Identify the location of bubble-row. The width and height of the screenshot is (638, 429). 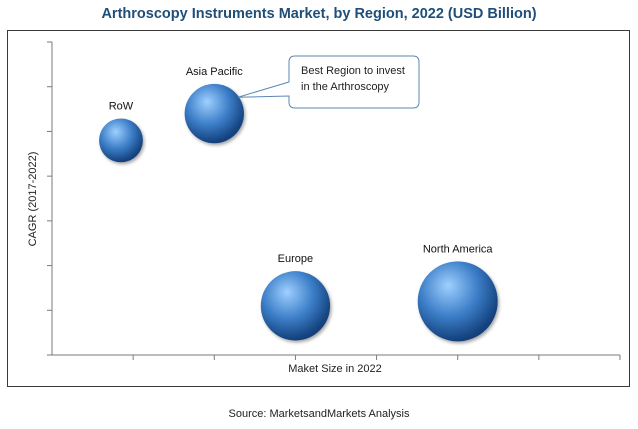
(121, 140).